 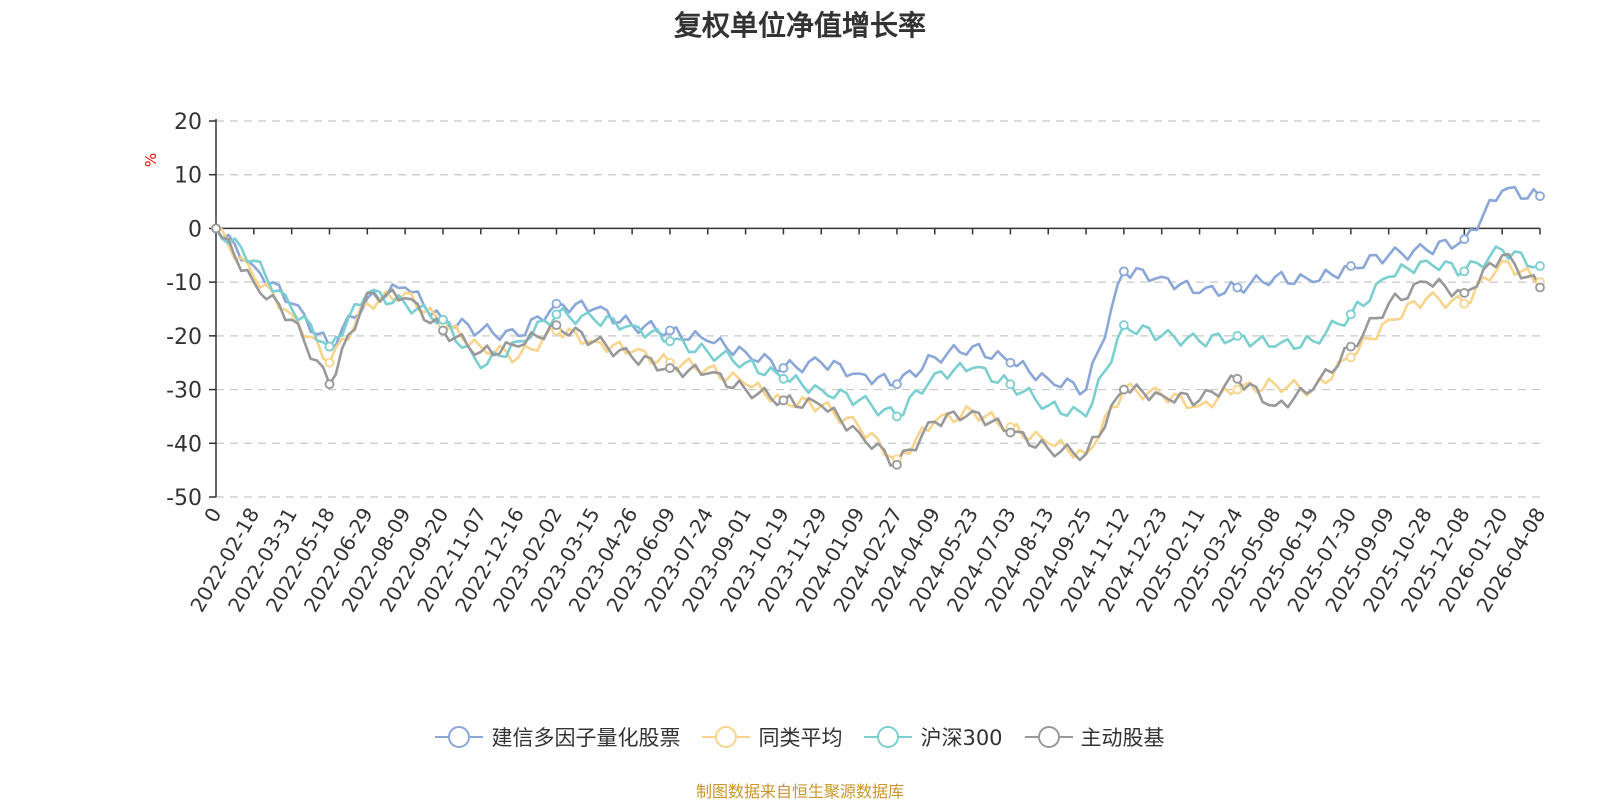 What do you see at coordinates (184, 498) in the screenshot?
I see `y-tick-label: -50` at bounding box center [184, 498].